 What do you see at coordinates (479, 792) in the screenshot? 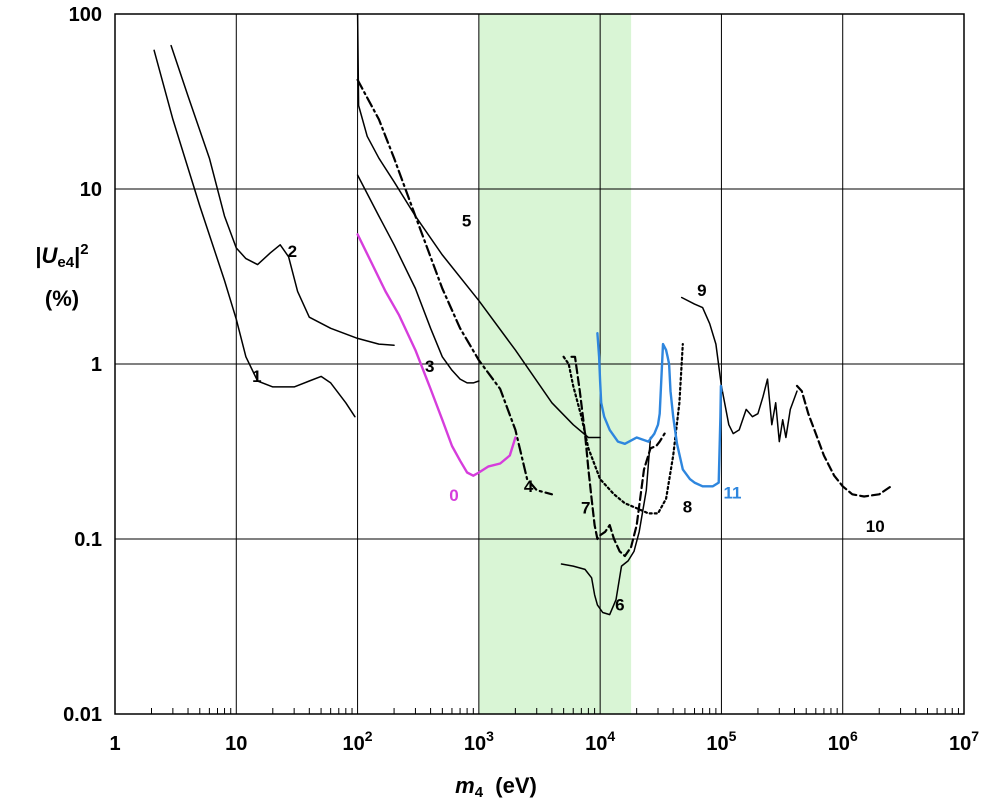
I see `x-axis-subscript: 4` at bounding box center [479, 792].